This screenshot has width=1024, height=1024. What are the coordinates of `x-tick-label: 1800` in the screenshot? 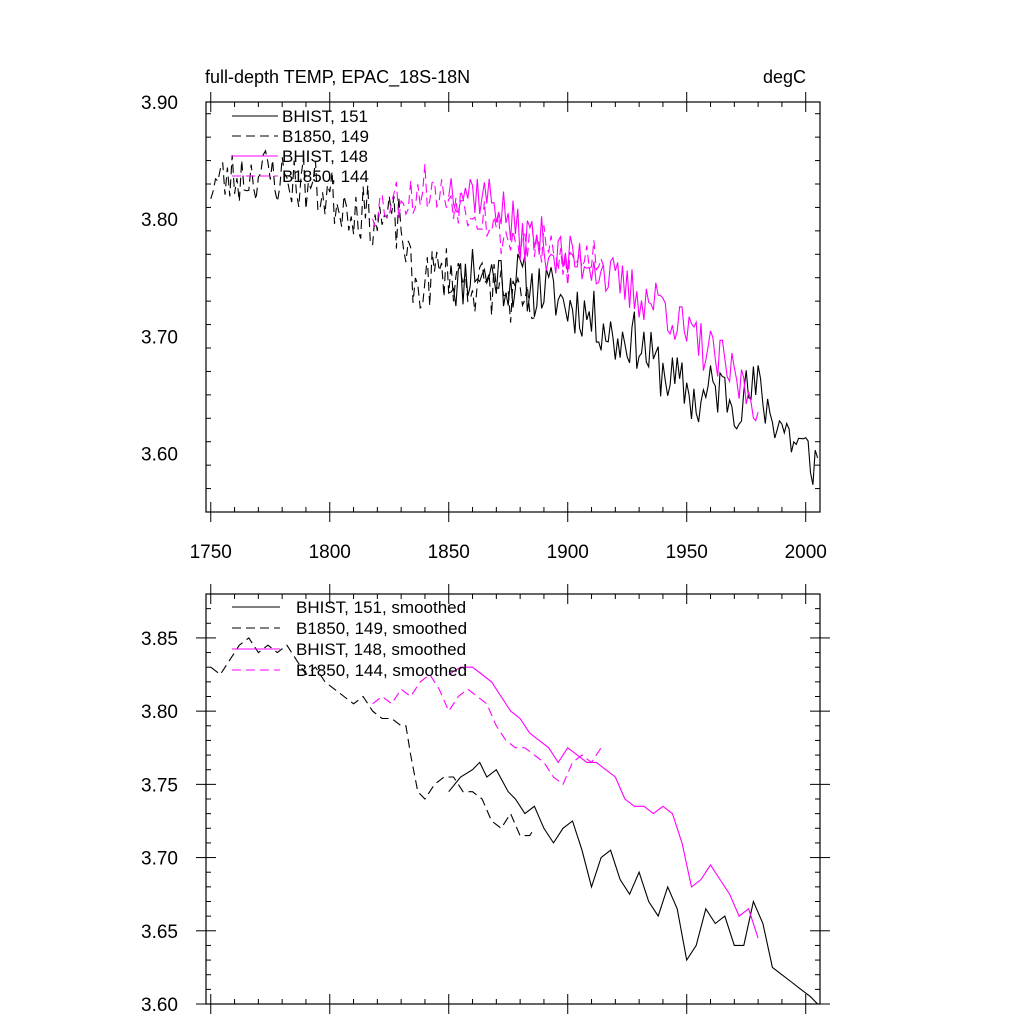 It's located at (330, 552).